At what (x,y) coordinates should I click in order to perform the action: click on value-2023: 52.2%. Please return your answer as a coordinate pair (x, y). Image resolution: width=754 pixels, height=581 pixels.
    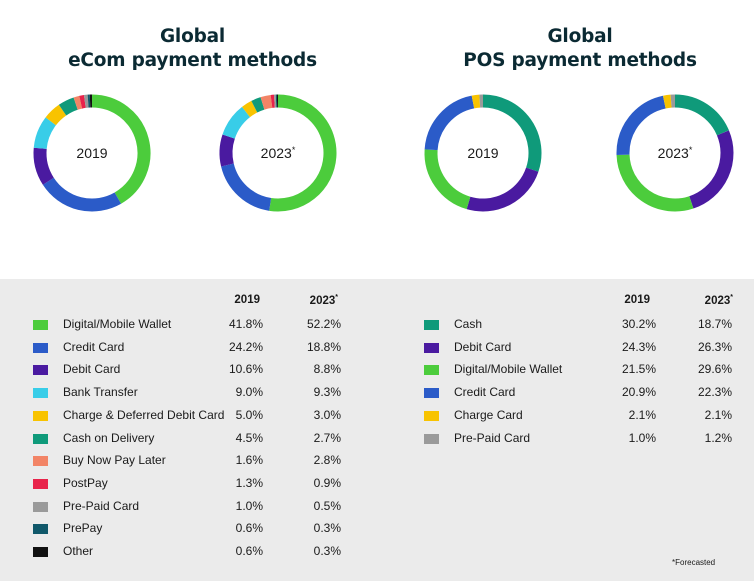
    Looking at the image, I should click on (323, 324).